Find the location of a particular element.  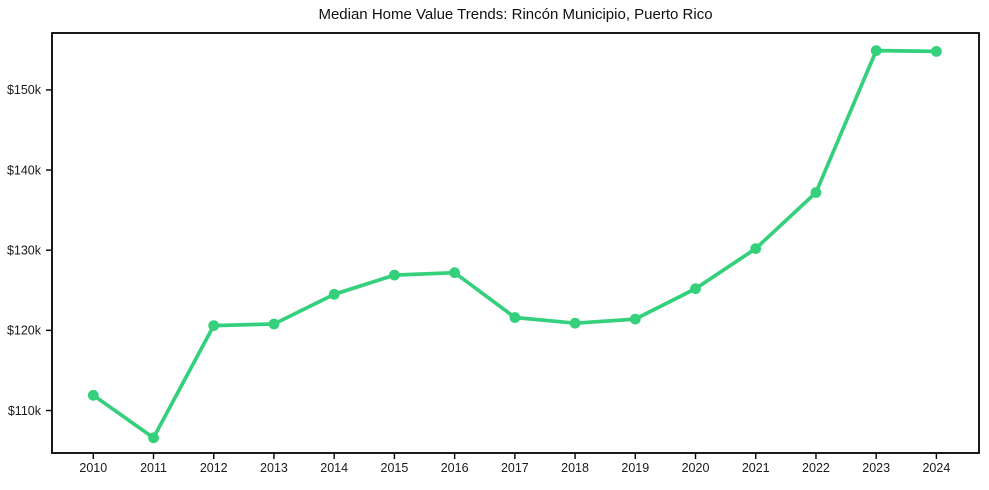

x-tick-label: 2017 is located at coordinates (515, 468).